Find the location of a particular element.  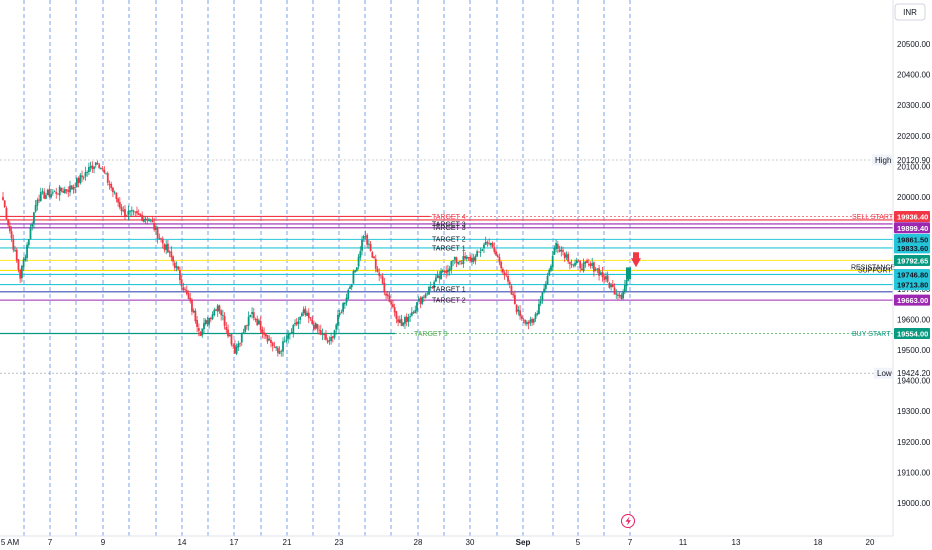

lightning-icon is located at coordinates (628, 521).